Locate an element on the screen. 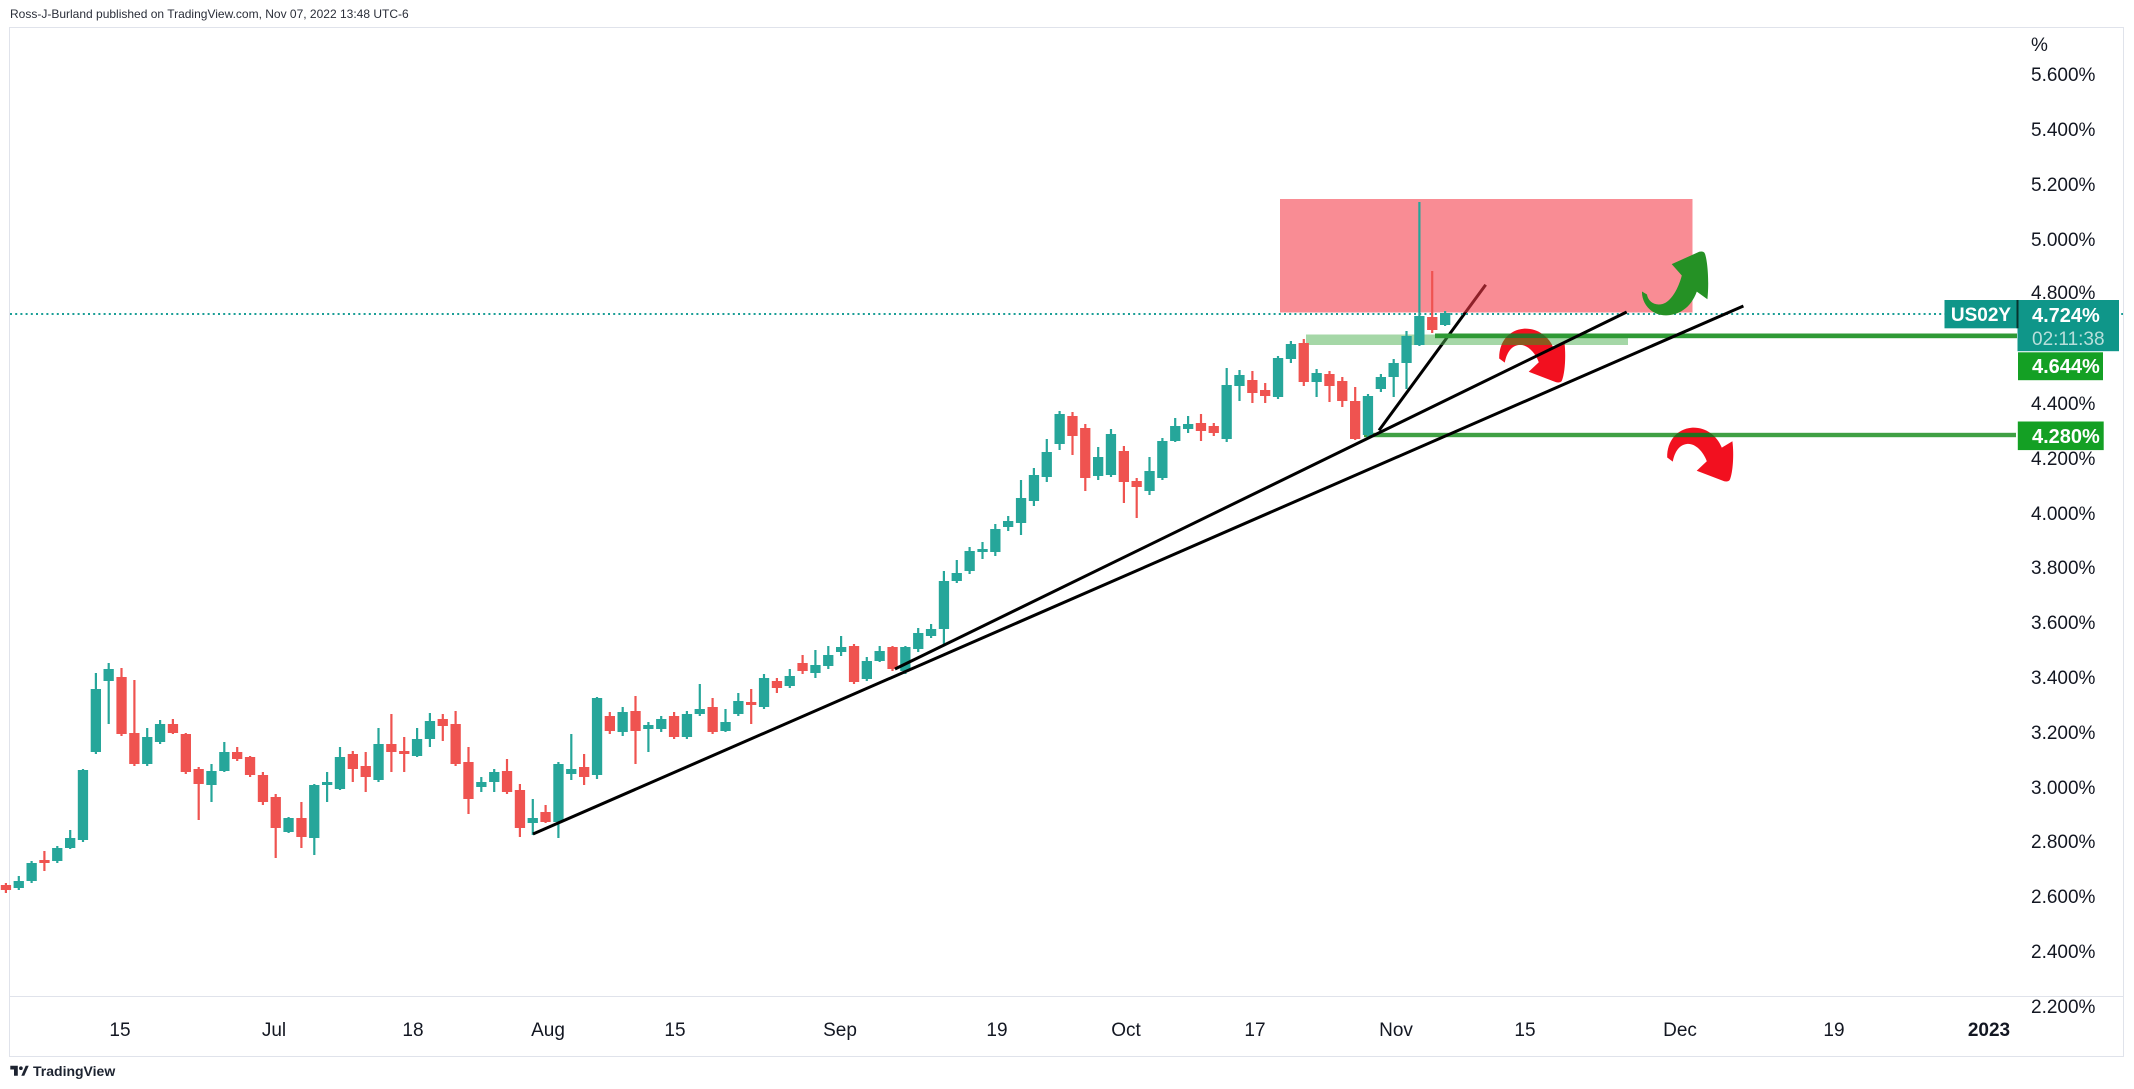  svg-text: 2.200% is located at coordinates (2063, 1007).